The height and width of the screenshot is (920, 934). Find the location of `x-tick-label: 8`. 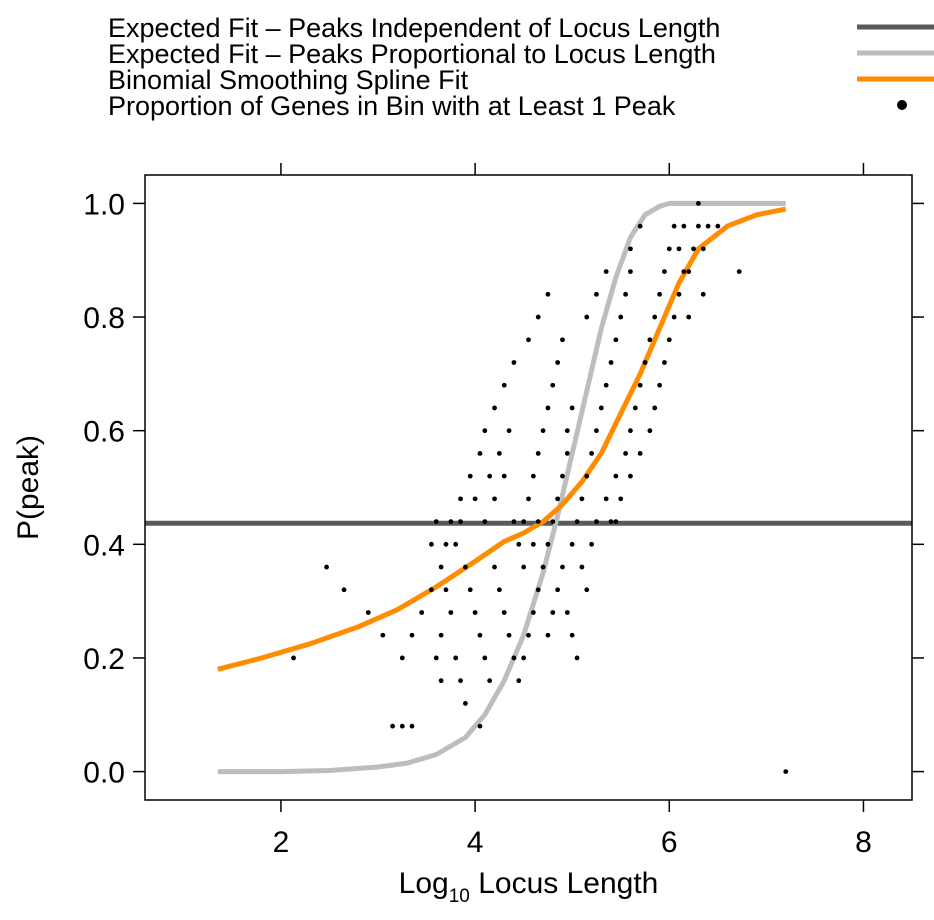

x-tick-label: 8 is located at coordinates (863, 842).